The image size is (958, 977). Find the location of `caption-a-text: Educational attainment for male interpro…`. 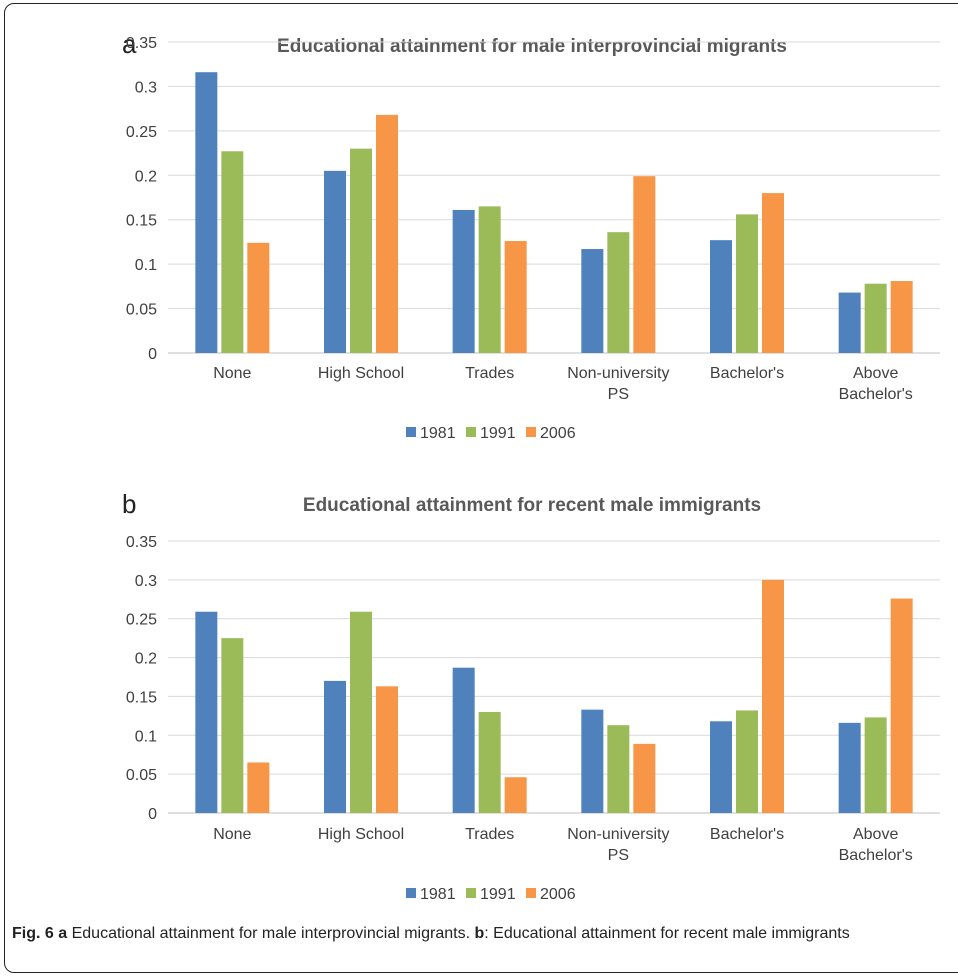

caption-a-text: Educational attainment for male interpro… is located at coordinates (271, 933).